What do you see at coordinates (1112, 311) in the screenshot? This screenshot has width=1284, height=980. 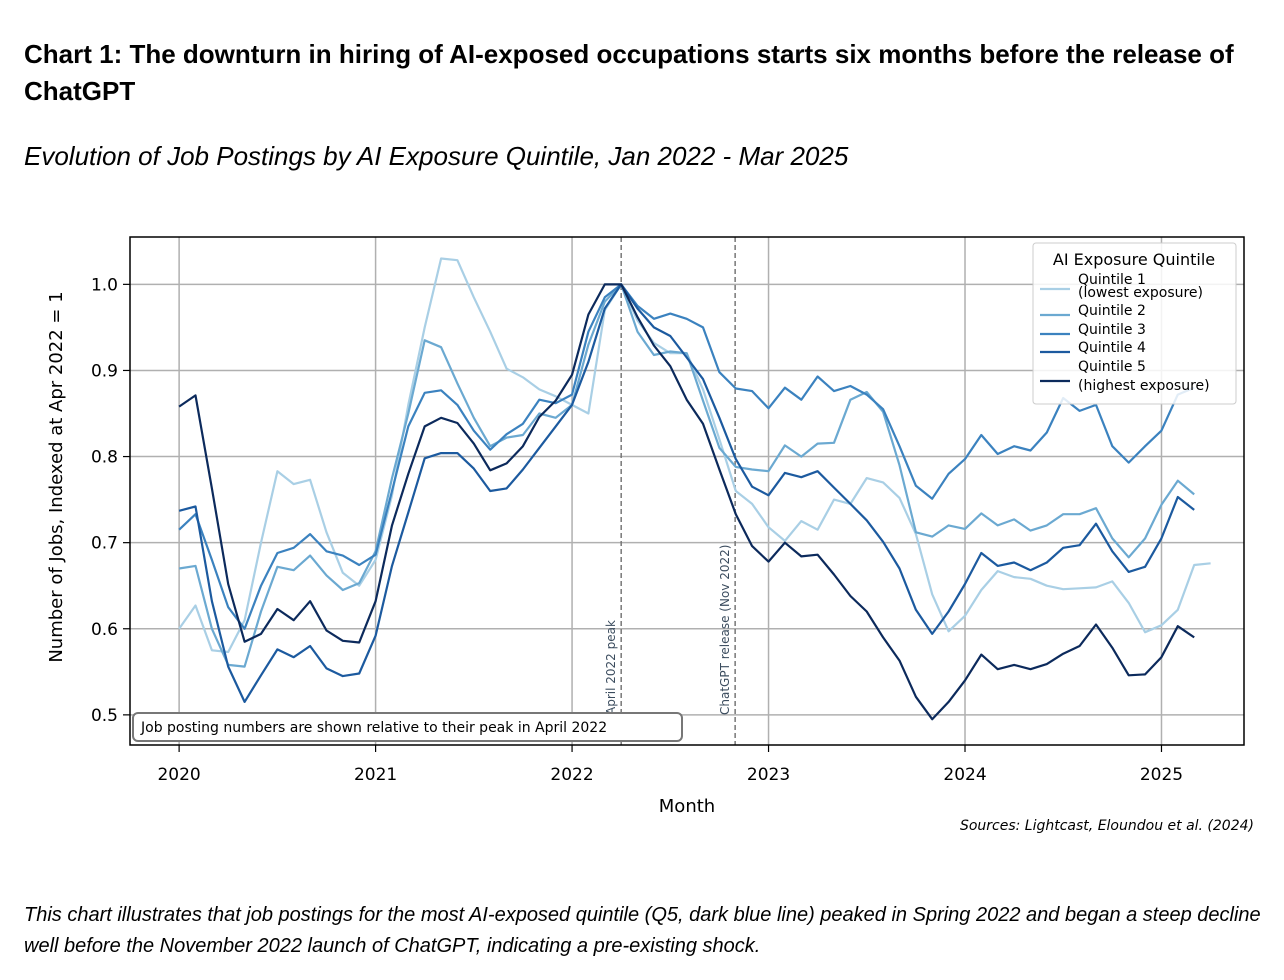 I see `legend-label-quintile-2: Quintile 2` at bounding box center [1112, 311].